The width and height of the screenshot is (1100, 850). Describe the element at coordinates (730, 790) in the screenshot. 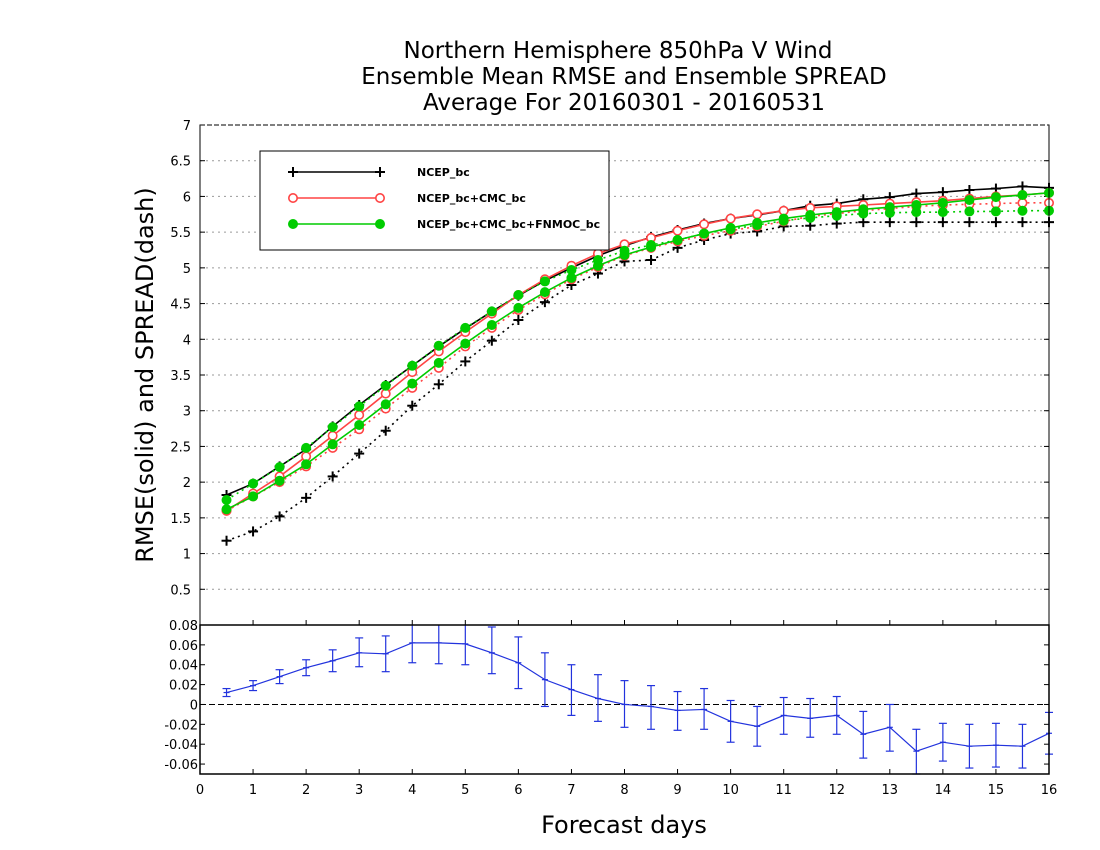

I see `x-tick-label: 10` at that location.